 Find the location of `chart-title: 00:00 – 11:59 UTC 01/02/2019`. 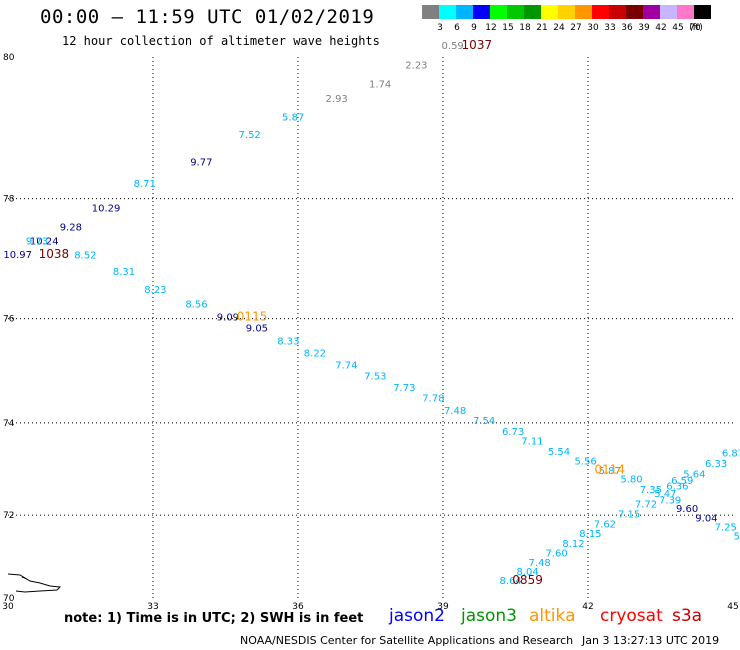

chart-title: 00:00 – 11:59 UTC 01/02/2019 is located at coordinates (207, 17).